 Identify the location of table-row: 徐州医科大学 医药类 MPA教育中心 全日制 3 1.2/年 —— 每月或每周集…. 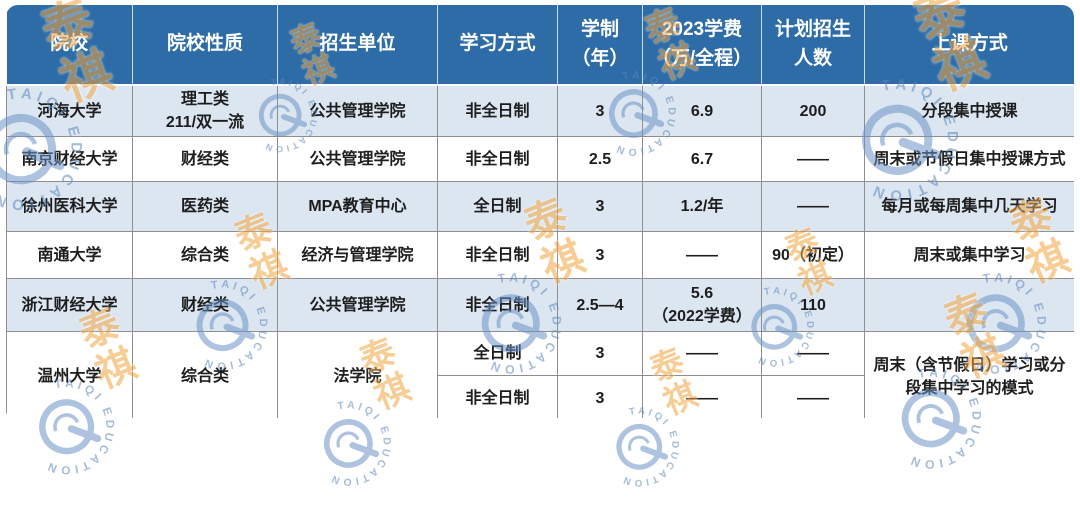
(540, 207).